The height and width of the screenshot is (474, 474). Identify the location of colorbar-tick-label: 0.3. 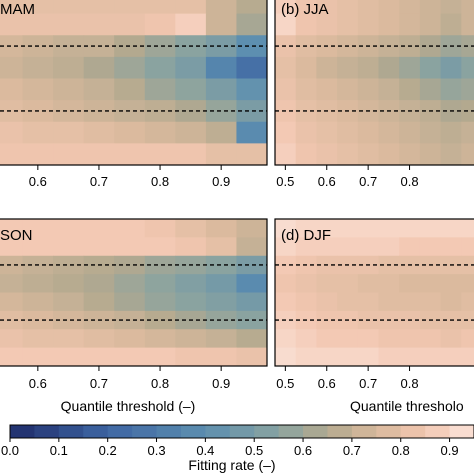
(156, 450).